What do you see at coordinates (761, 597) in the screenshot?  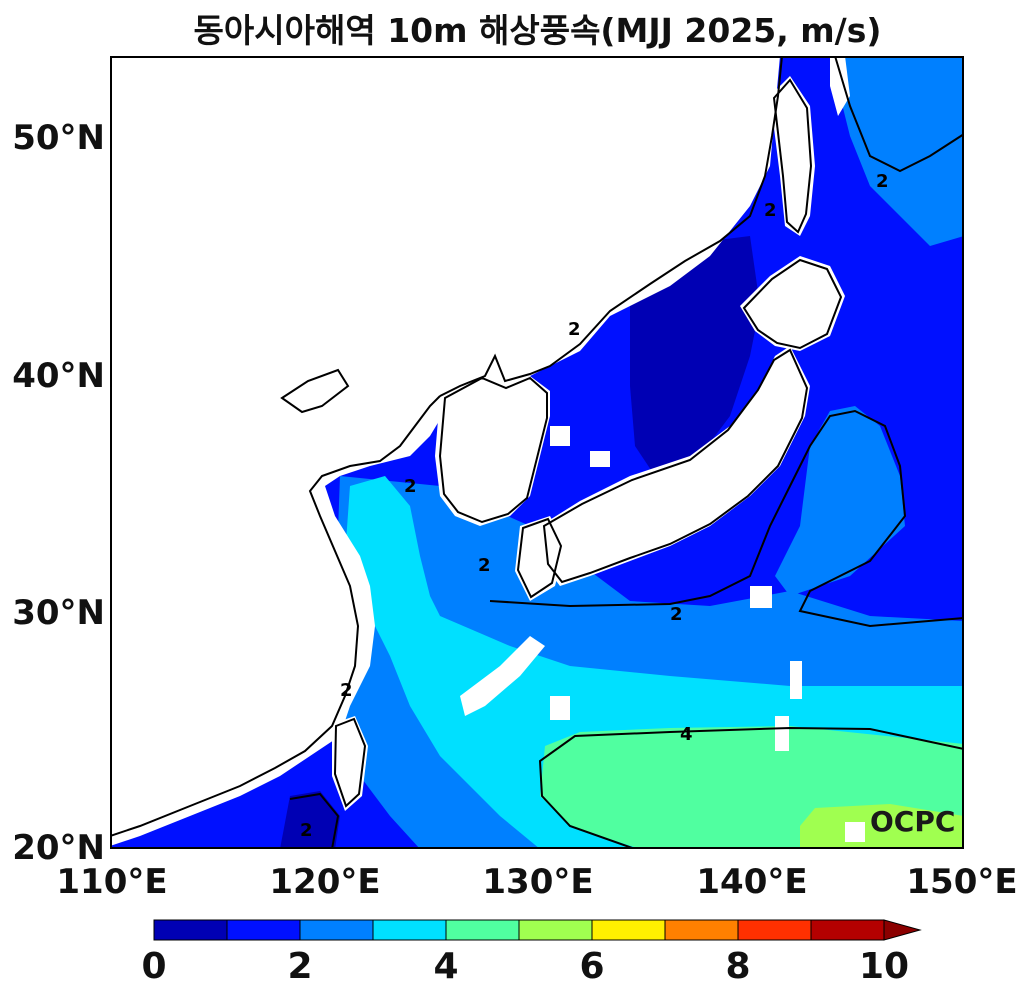 I see `land-izu-island` at bounding box center [761, 597].